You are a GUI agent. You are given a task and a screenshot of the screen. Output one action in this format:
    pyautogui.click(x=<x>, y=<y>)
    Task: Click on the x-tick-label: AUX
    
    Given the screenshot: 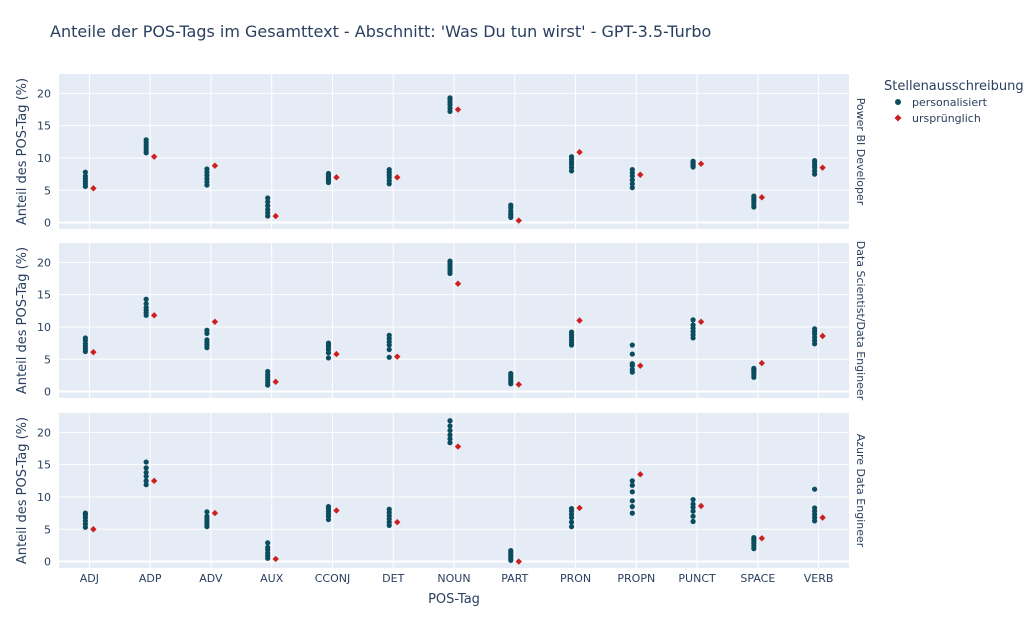 What is the action you would take?
    pyautogui.click(x=272, y=578)
    